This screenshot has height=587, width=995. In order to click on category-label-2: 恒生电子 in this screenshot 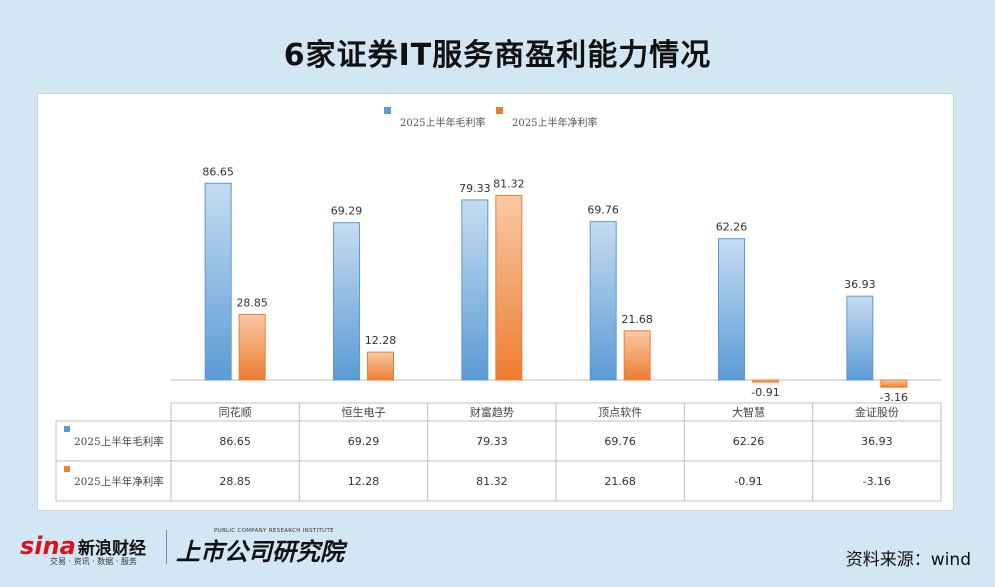, I will do `click(364, 412)`.